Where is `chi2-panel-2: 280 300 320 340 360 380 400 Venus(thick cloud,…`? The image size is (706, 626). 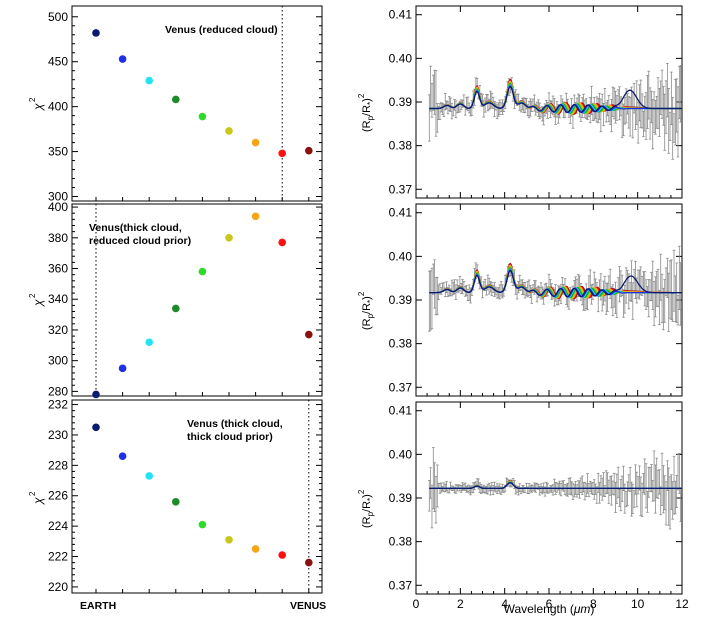
chi2-panel-2: 280 300 320 340 360 380 400 Venus(thick cloud,… is located at coordinates (175, 299).